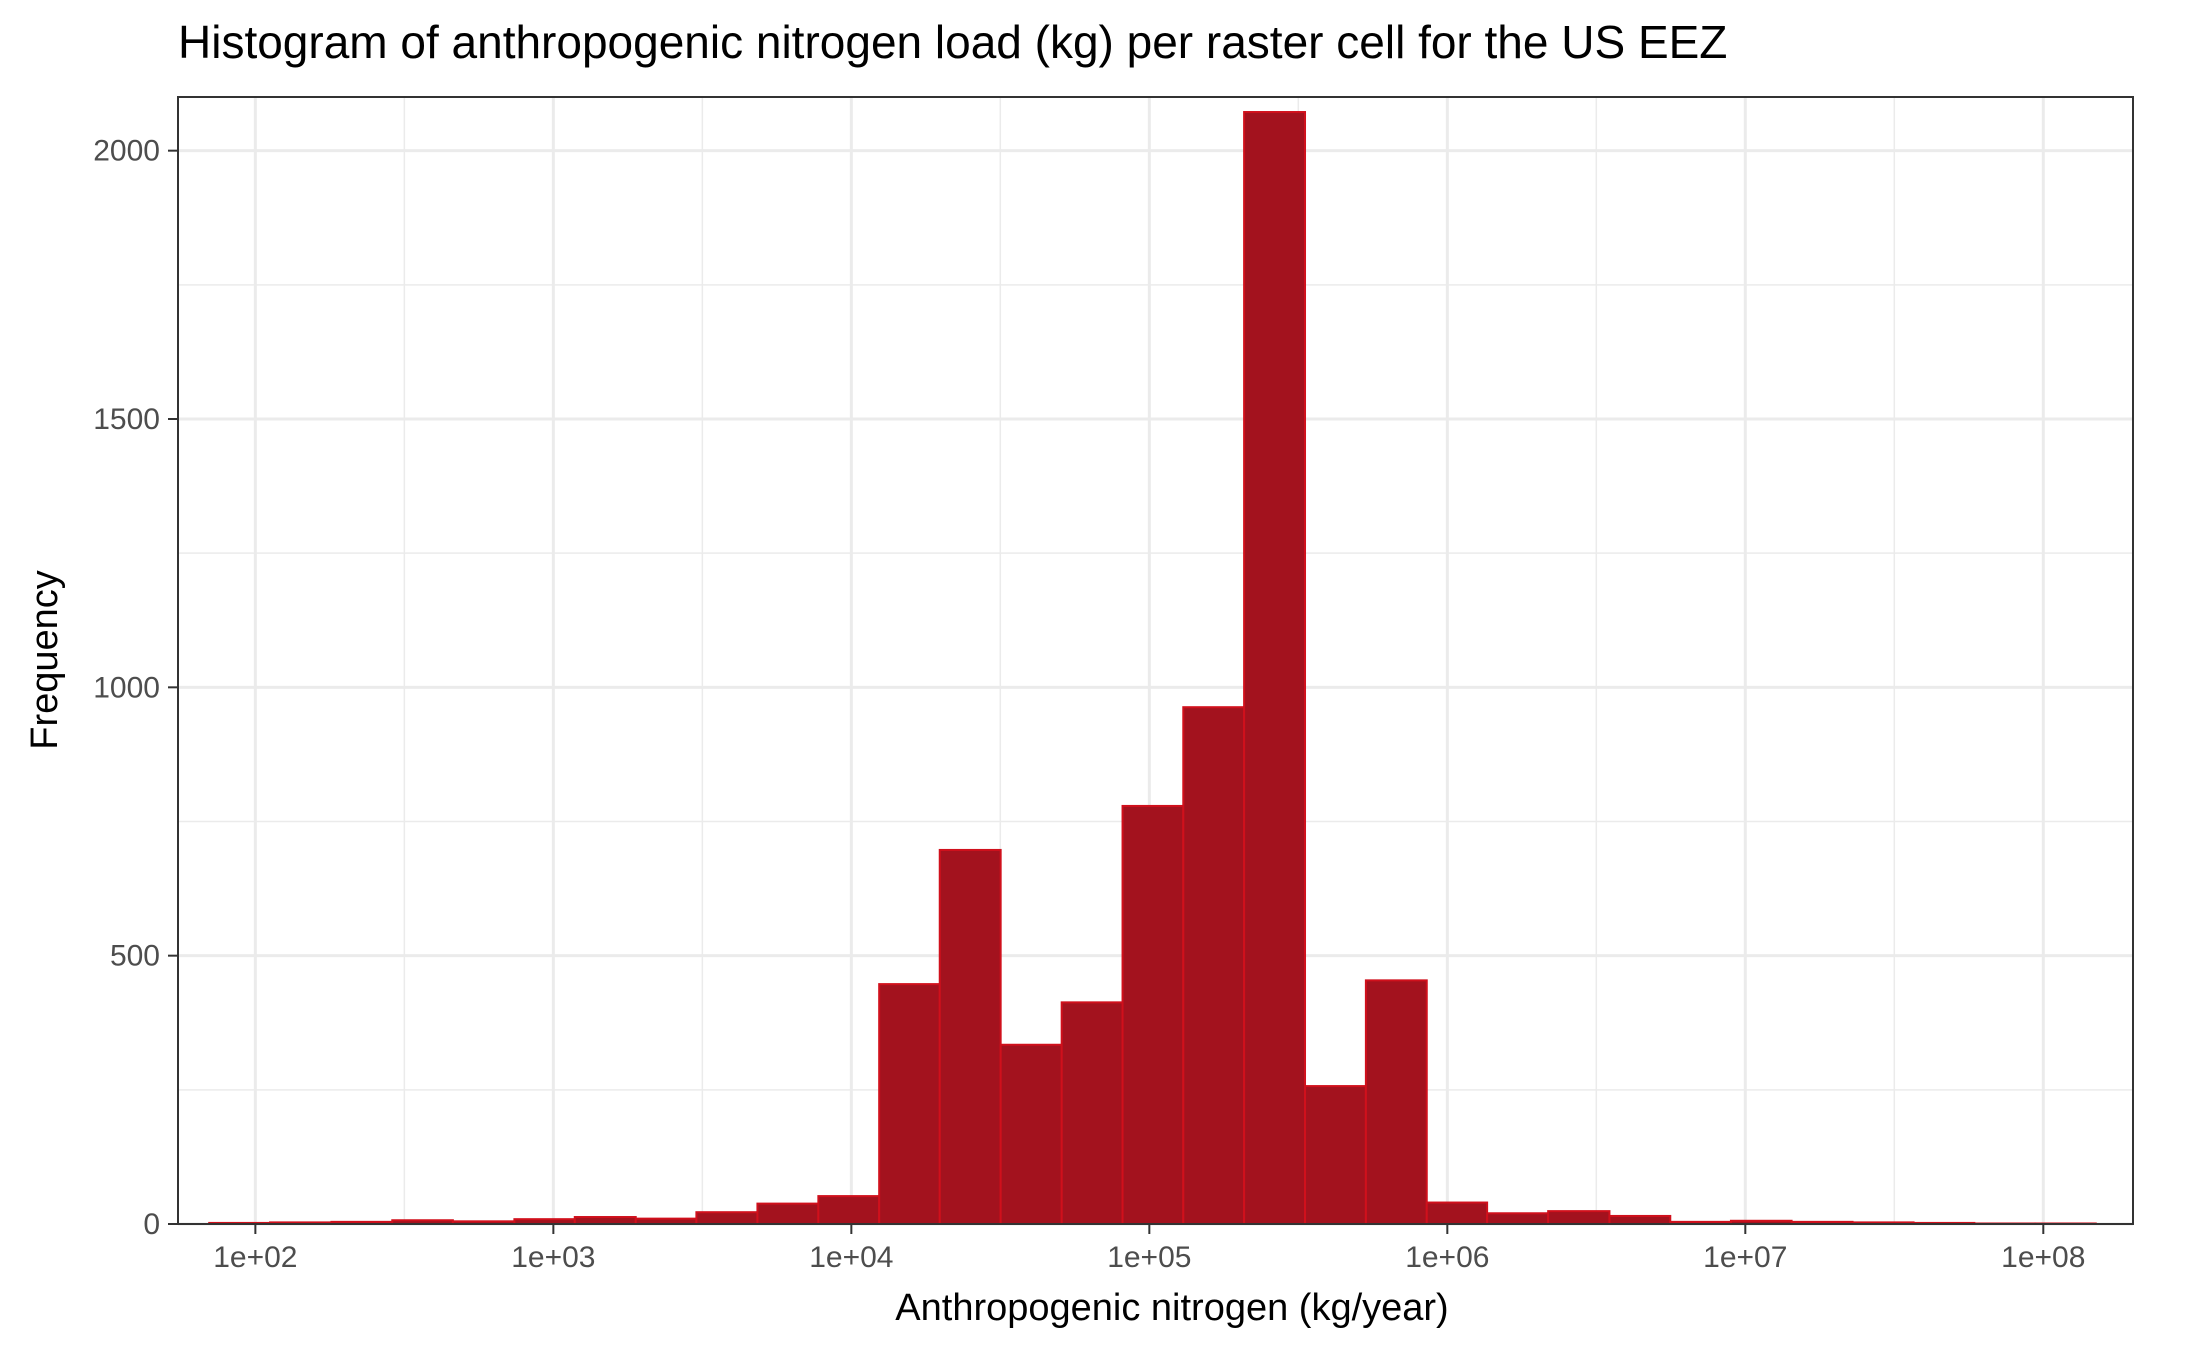 The height and width of the screenshot is (1351, 2187). I want to click on x-tick-label: 1e+02, so click(255, 1257).